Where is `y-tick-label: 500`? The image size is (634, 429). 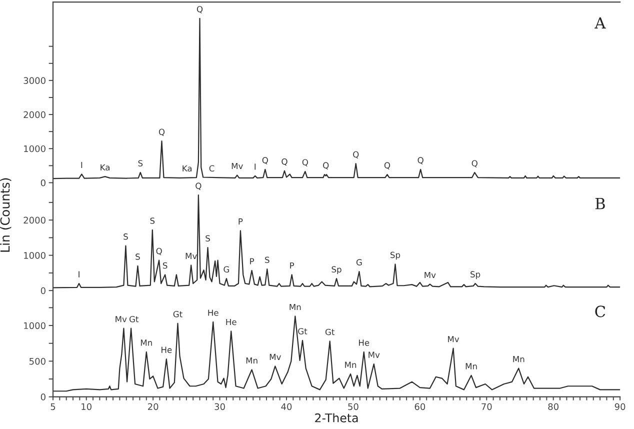
y-tick-label: 500 is located at coordinates (38, 361).